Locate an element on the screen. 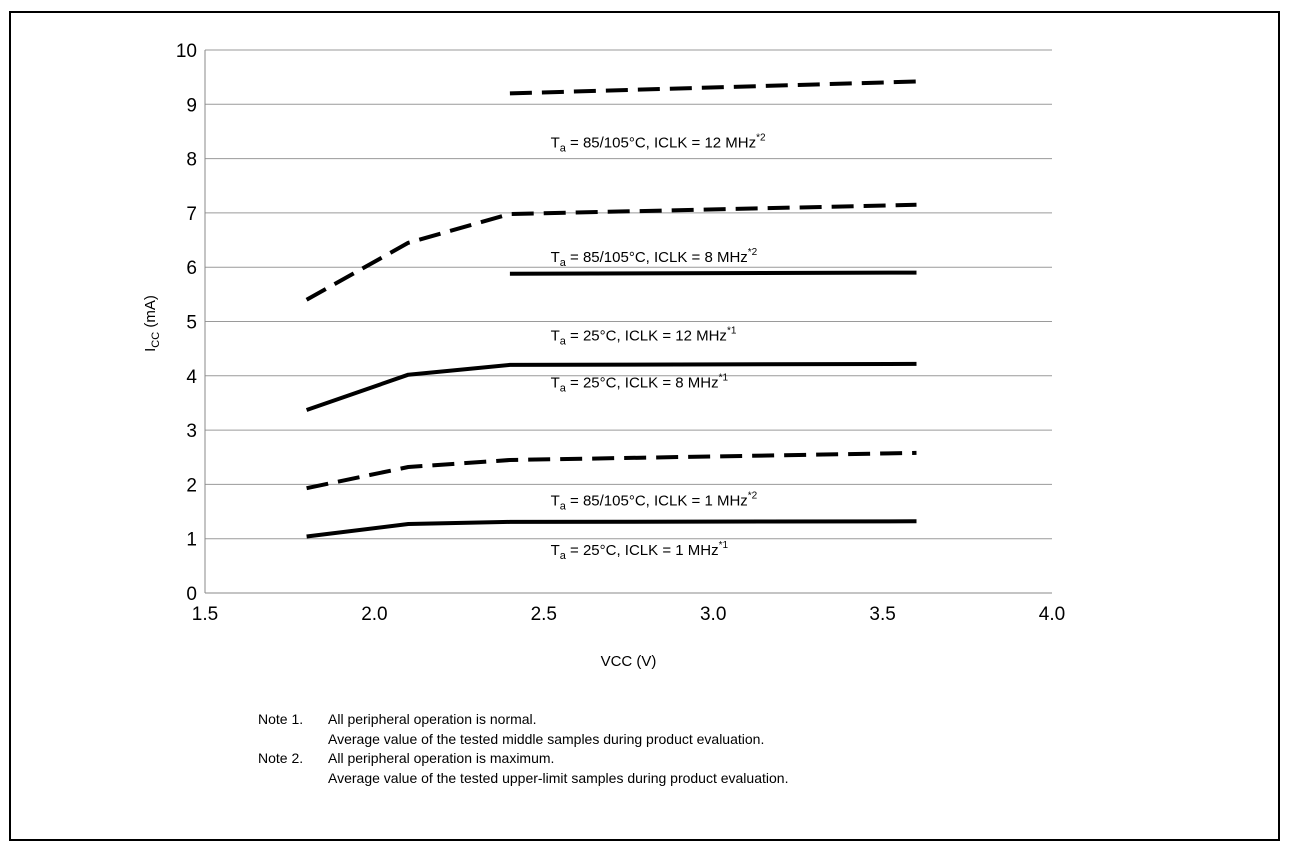 This screenshot has height=841, width=1290. series-annotation: Ta = 25°C, ICLK = 8 MHz*1 is located at coordinates (640, 384).